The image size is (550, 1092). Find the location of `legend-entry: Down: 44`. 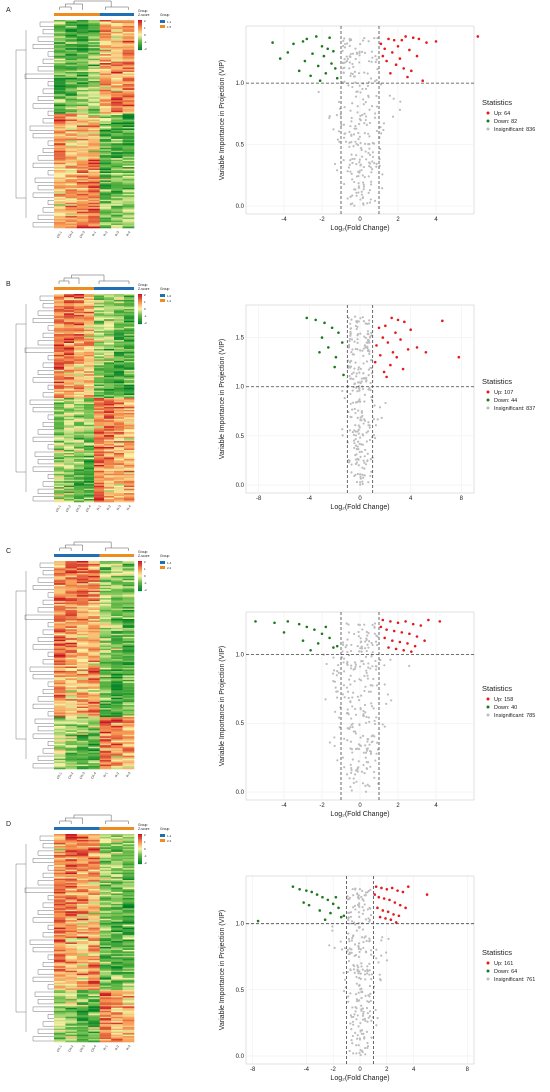

legend-entry: Down: 44 is located at coordinates (505, 401).